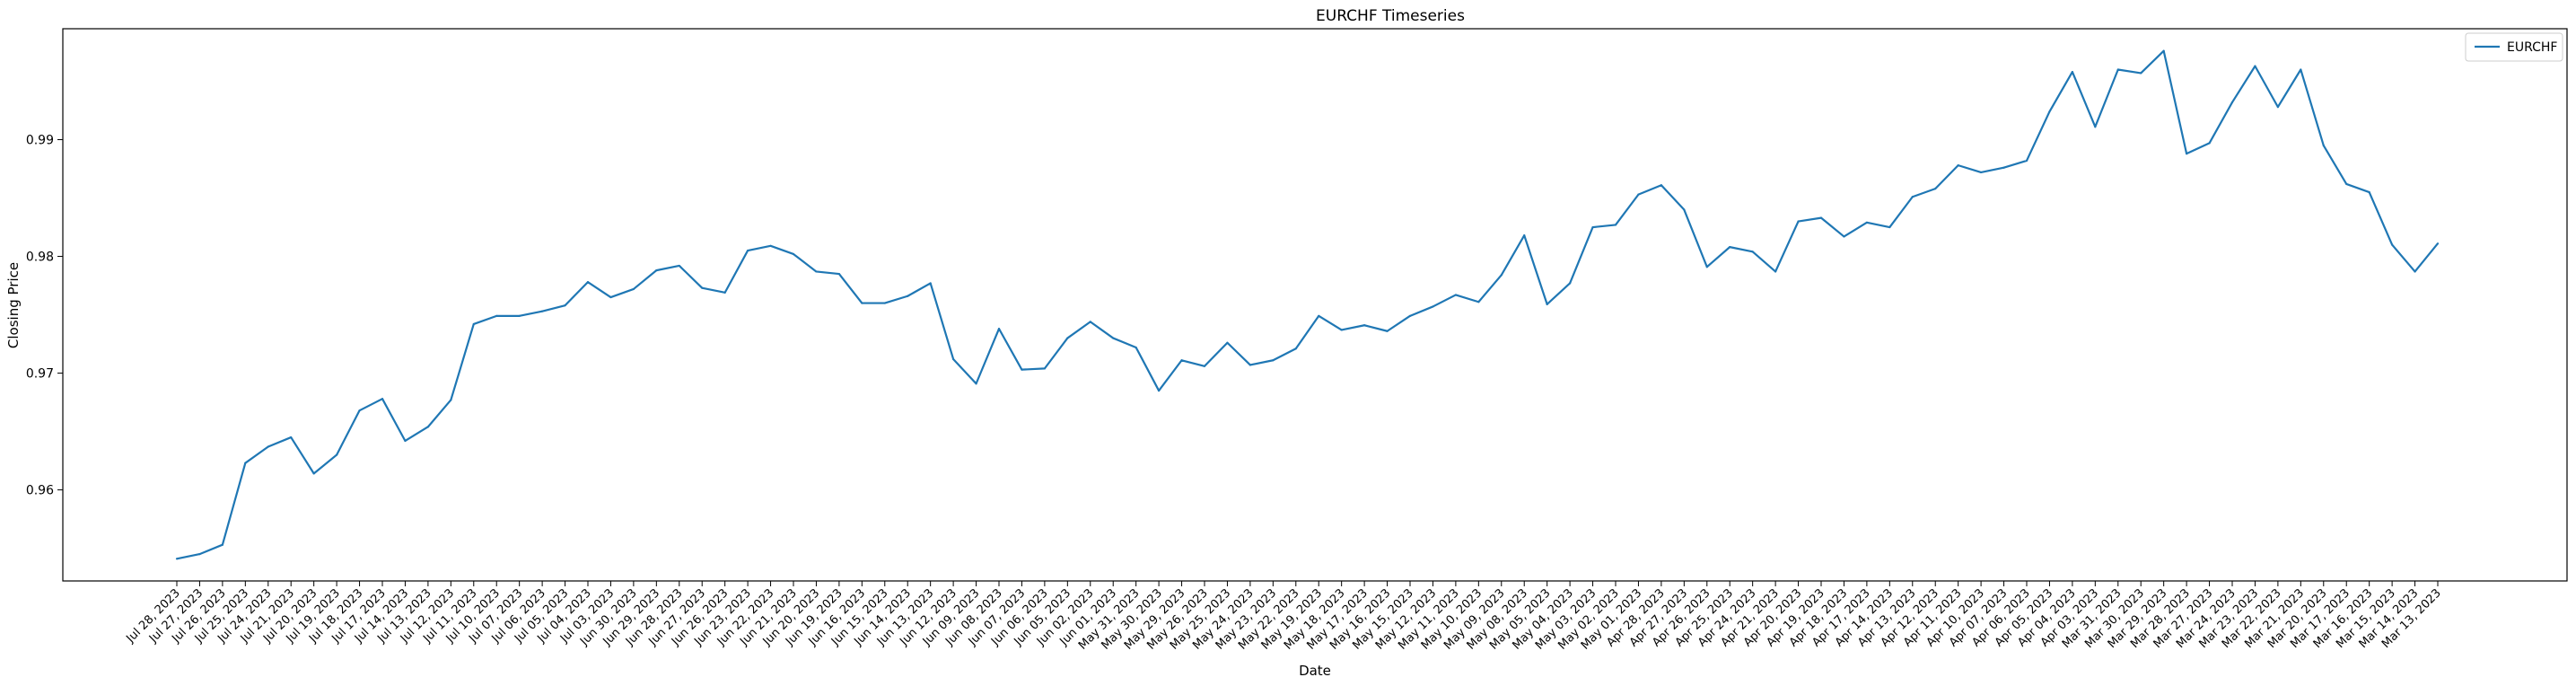 The width and height of the screenshot is (2576, 686). I want to click on y-tick-label: 0.96, so click(40, 491).